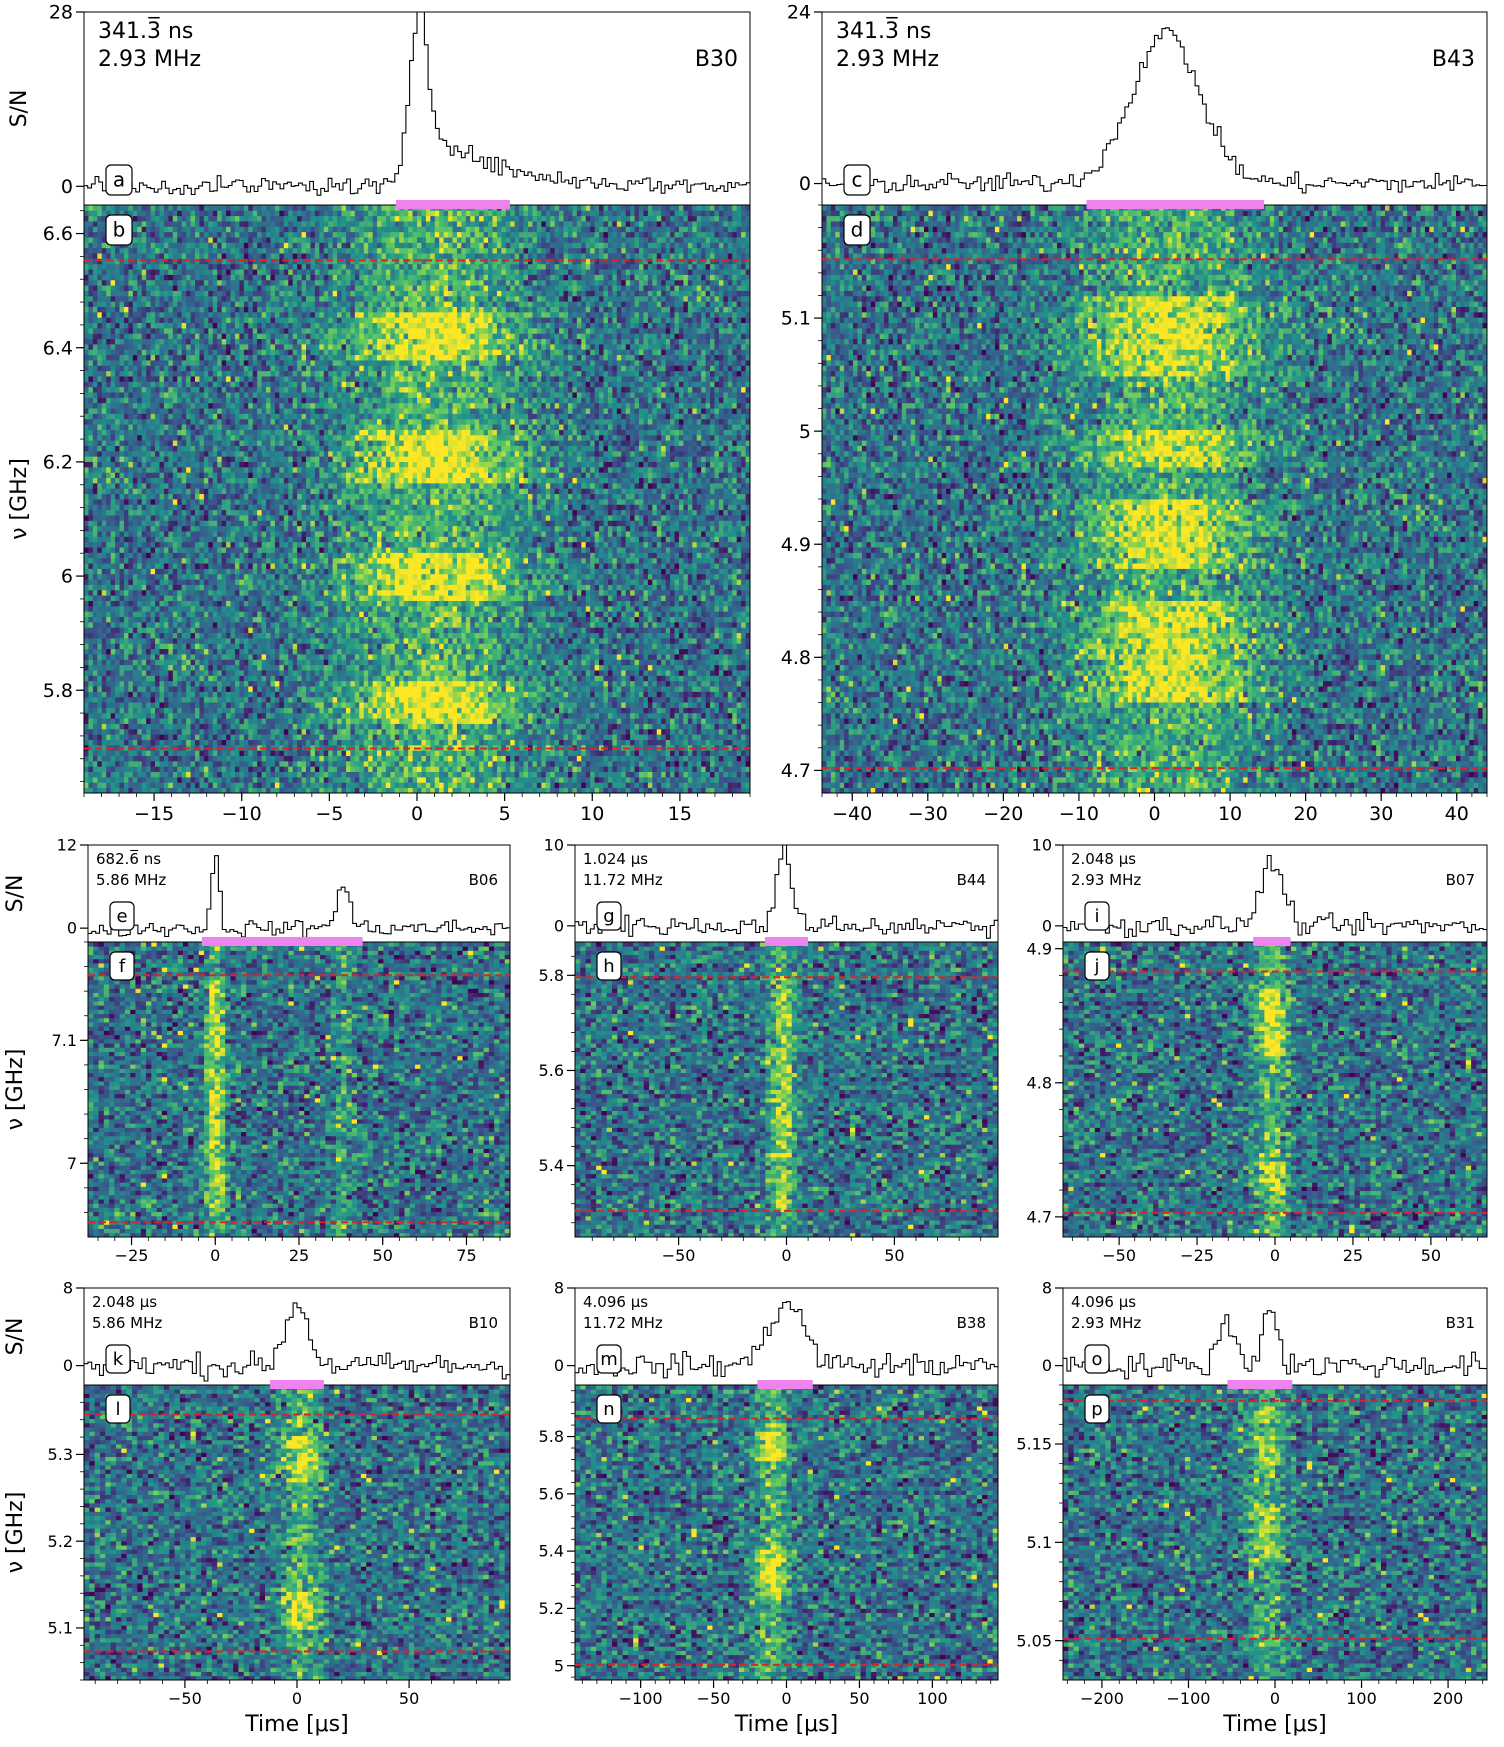 The width and height of the screenshot is (1504, 1747). What do you see at coordinates (615, 859) in the screenshot?
I see `time-resolution-label: 1.024 μs` at bounding box center [615, 859].